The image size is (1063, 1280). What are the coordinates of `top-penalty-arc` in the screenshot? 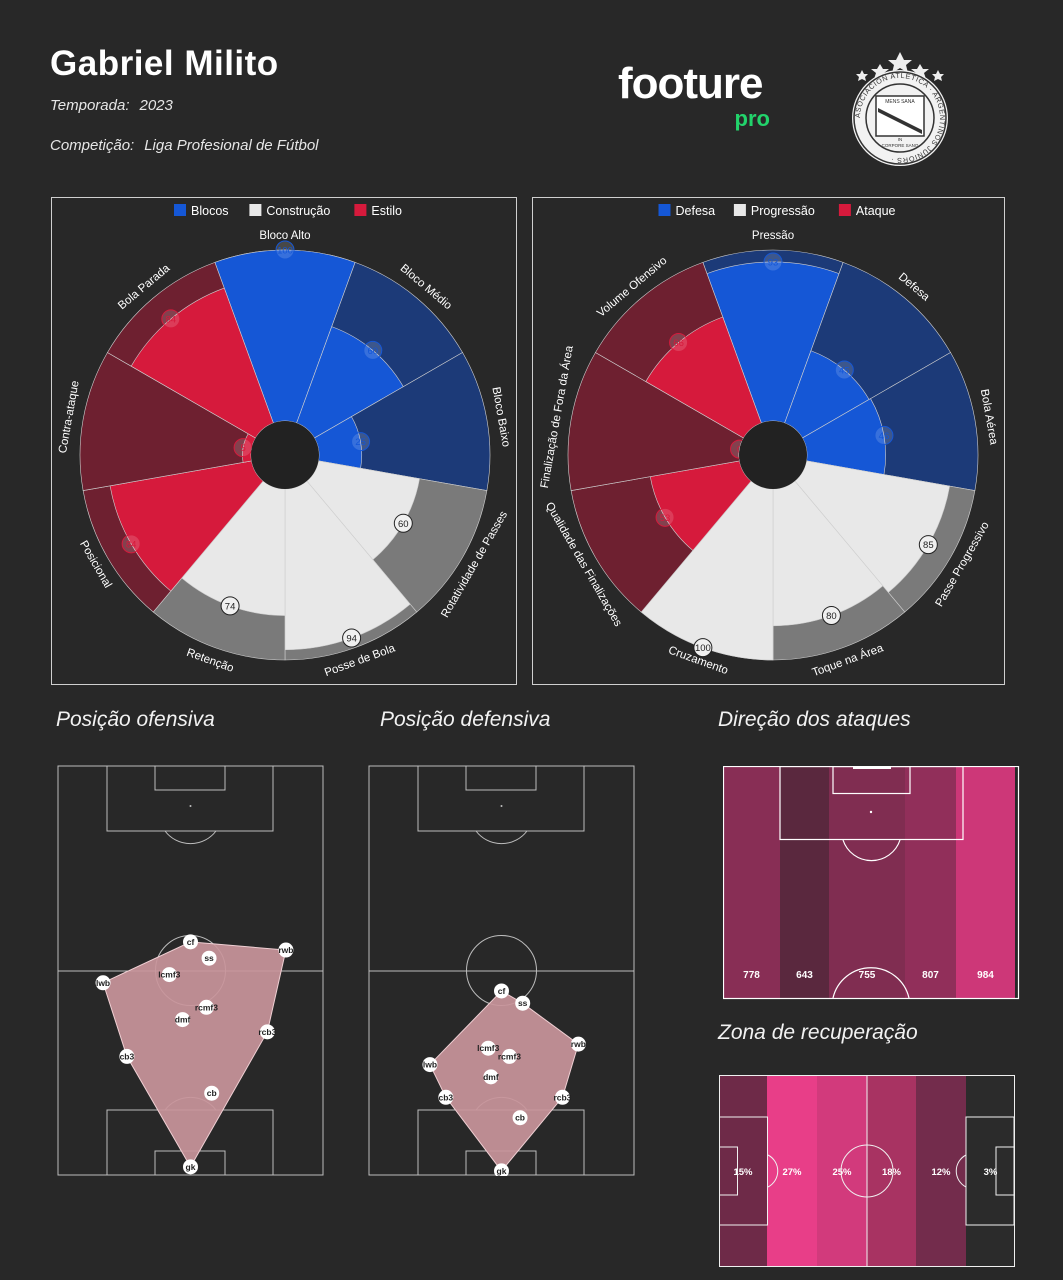 It's located at (190, 837).